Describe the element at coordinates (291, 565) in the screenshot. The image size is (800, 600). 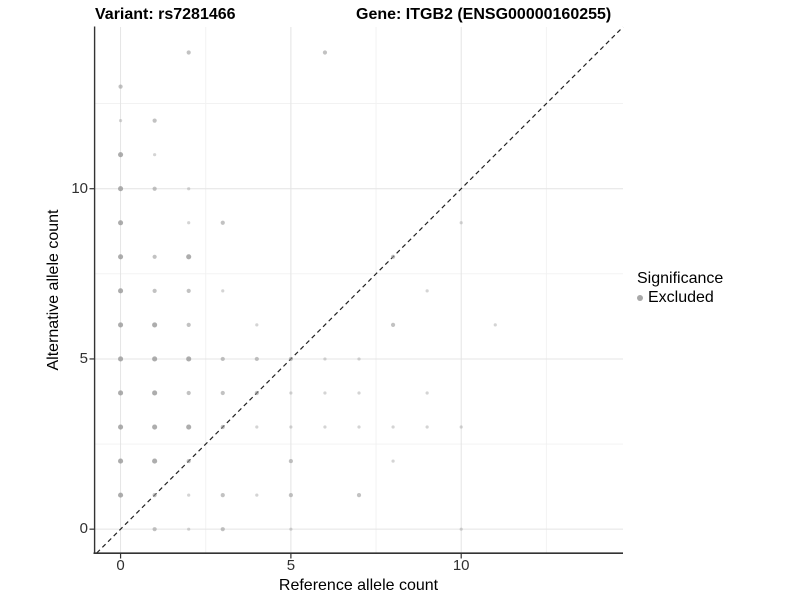
I see `x-tick-label: 5` at that location.